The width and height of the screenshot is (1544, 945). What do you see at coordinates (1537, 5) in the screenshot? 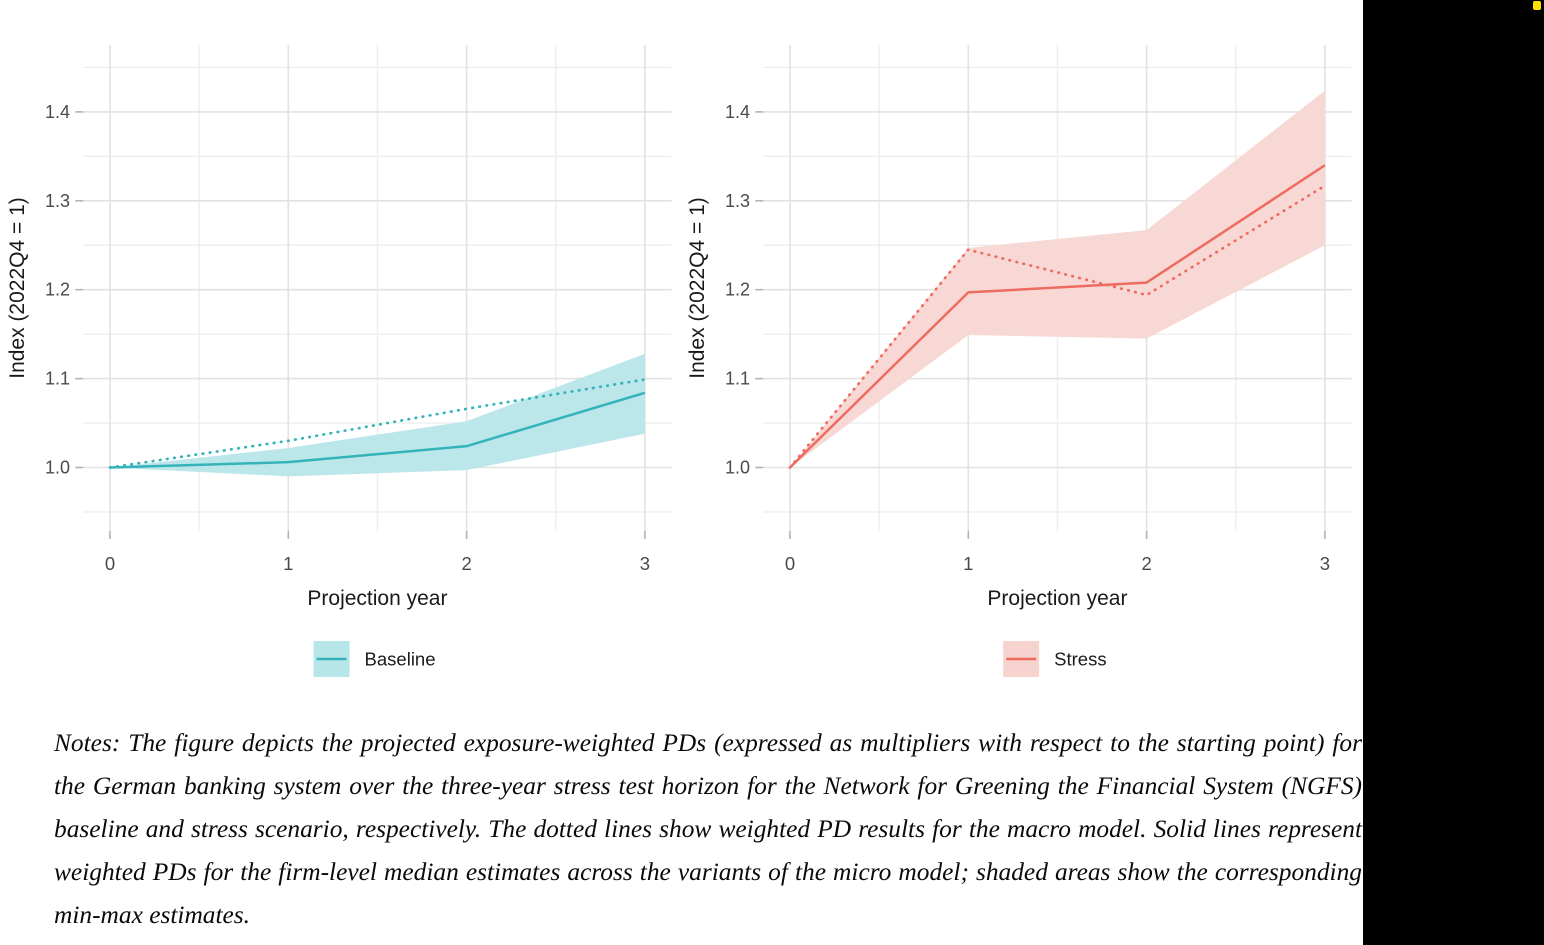
I see `yellow-marker` at bounding box center [1537, 5].